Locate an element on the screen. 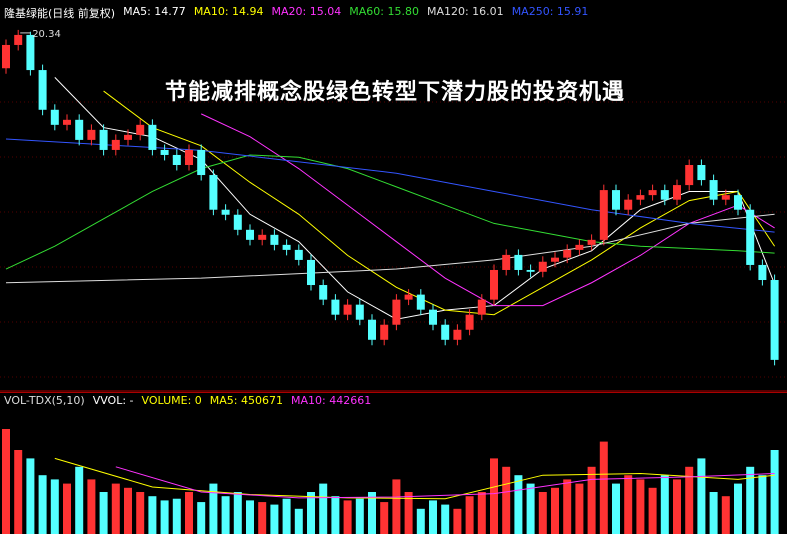 This screenshot has height=534, width=787. max-label: 20.34 is located at coordinates (46, 34).